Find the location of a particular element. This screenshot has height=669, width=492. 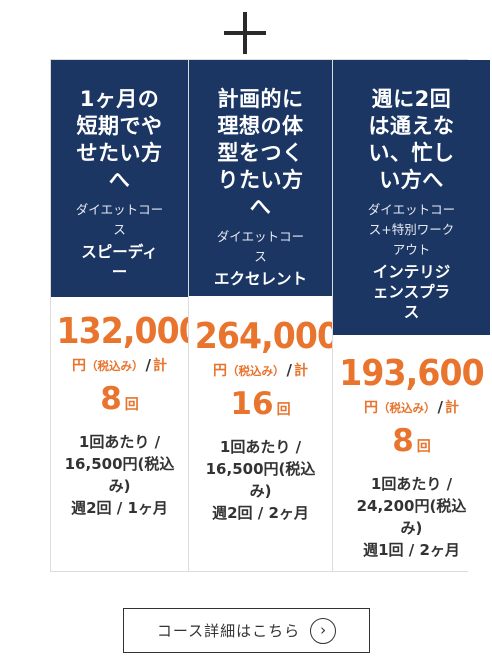

course-detail-button: コース詳細はこちら › is located at coordinates (246, 630).